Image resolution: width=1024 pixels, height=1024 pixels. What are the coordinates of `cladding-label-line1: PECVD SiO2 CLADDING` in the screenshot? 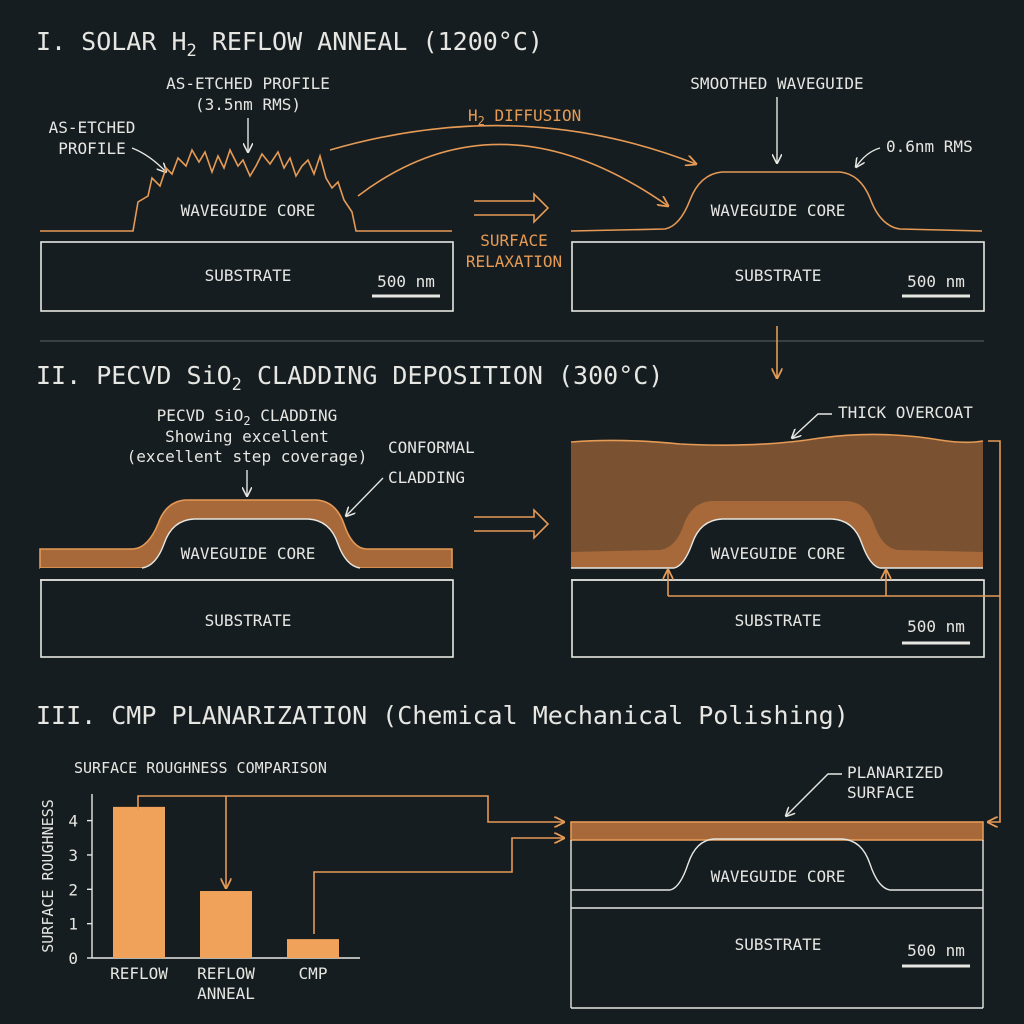 It's located at (247, 417).